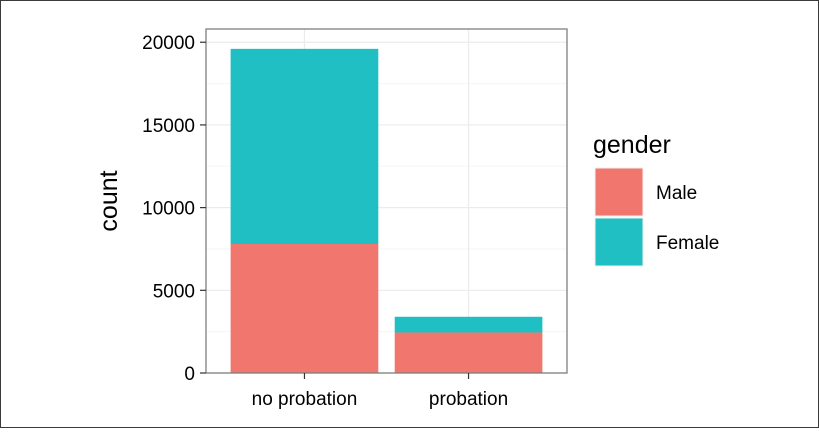  Describe the element at coordinates (304, 308) in the screenshot. I see `bar-male-no-probation` at that location.